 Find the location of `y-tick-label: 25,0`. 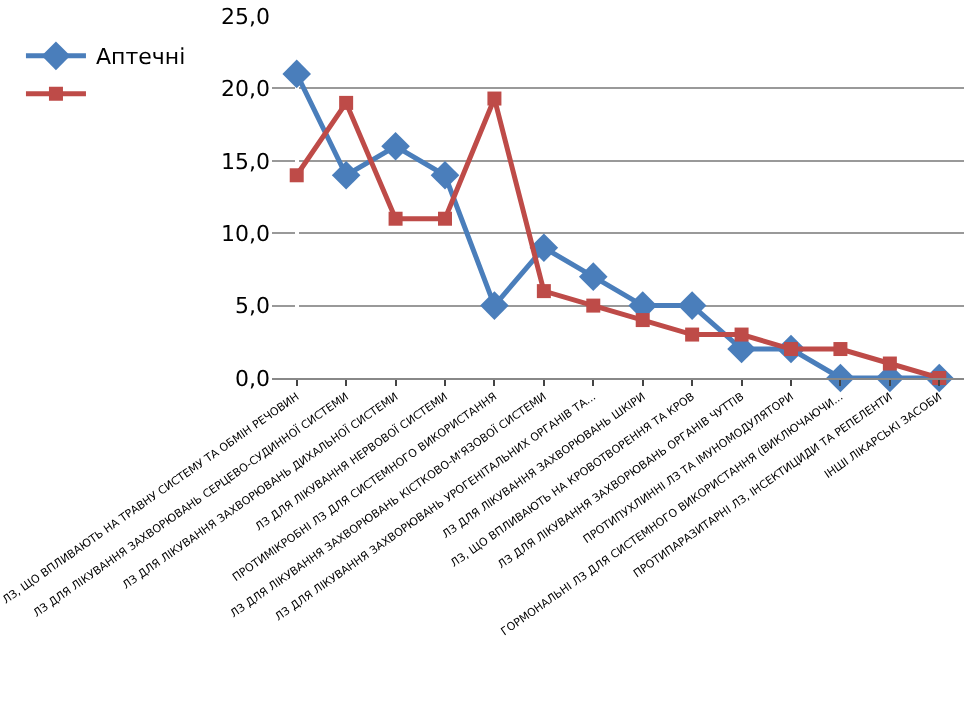

y-tick-label: 25,0 is located at coordinates (245, 16).